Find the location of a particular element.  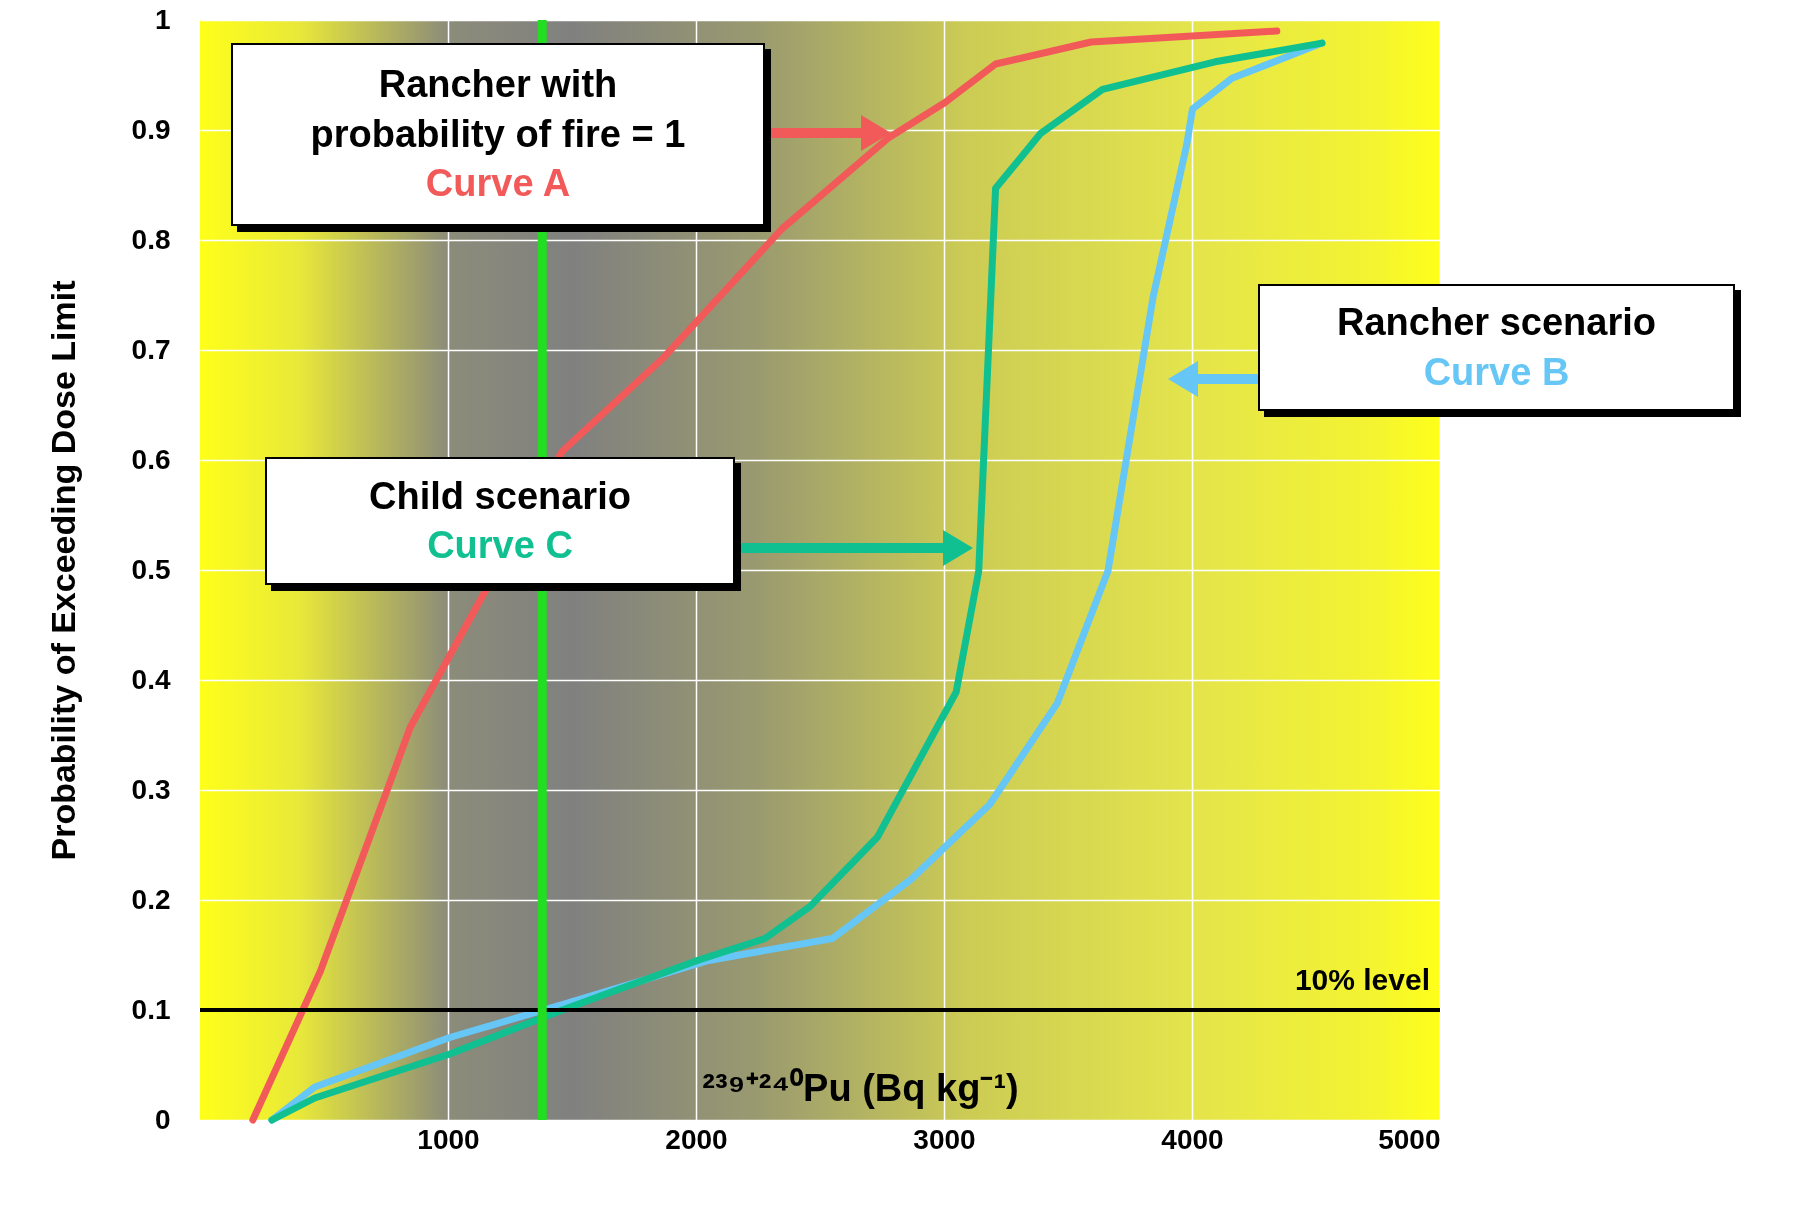

y-tick-label: 0.5 is located at coordinates (151, 569).